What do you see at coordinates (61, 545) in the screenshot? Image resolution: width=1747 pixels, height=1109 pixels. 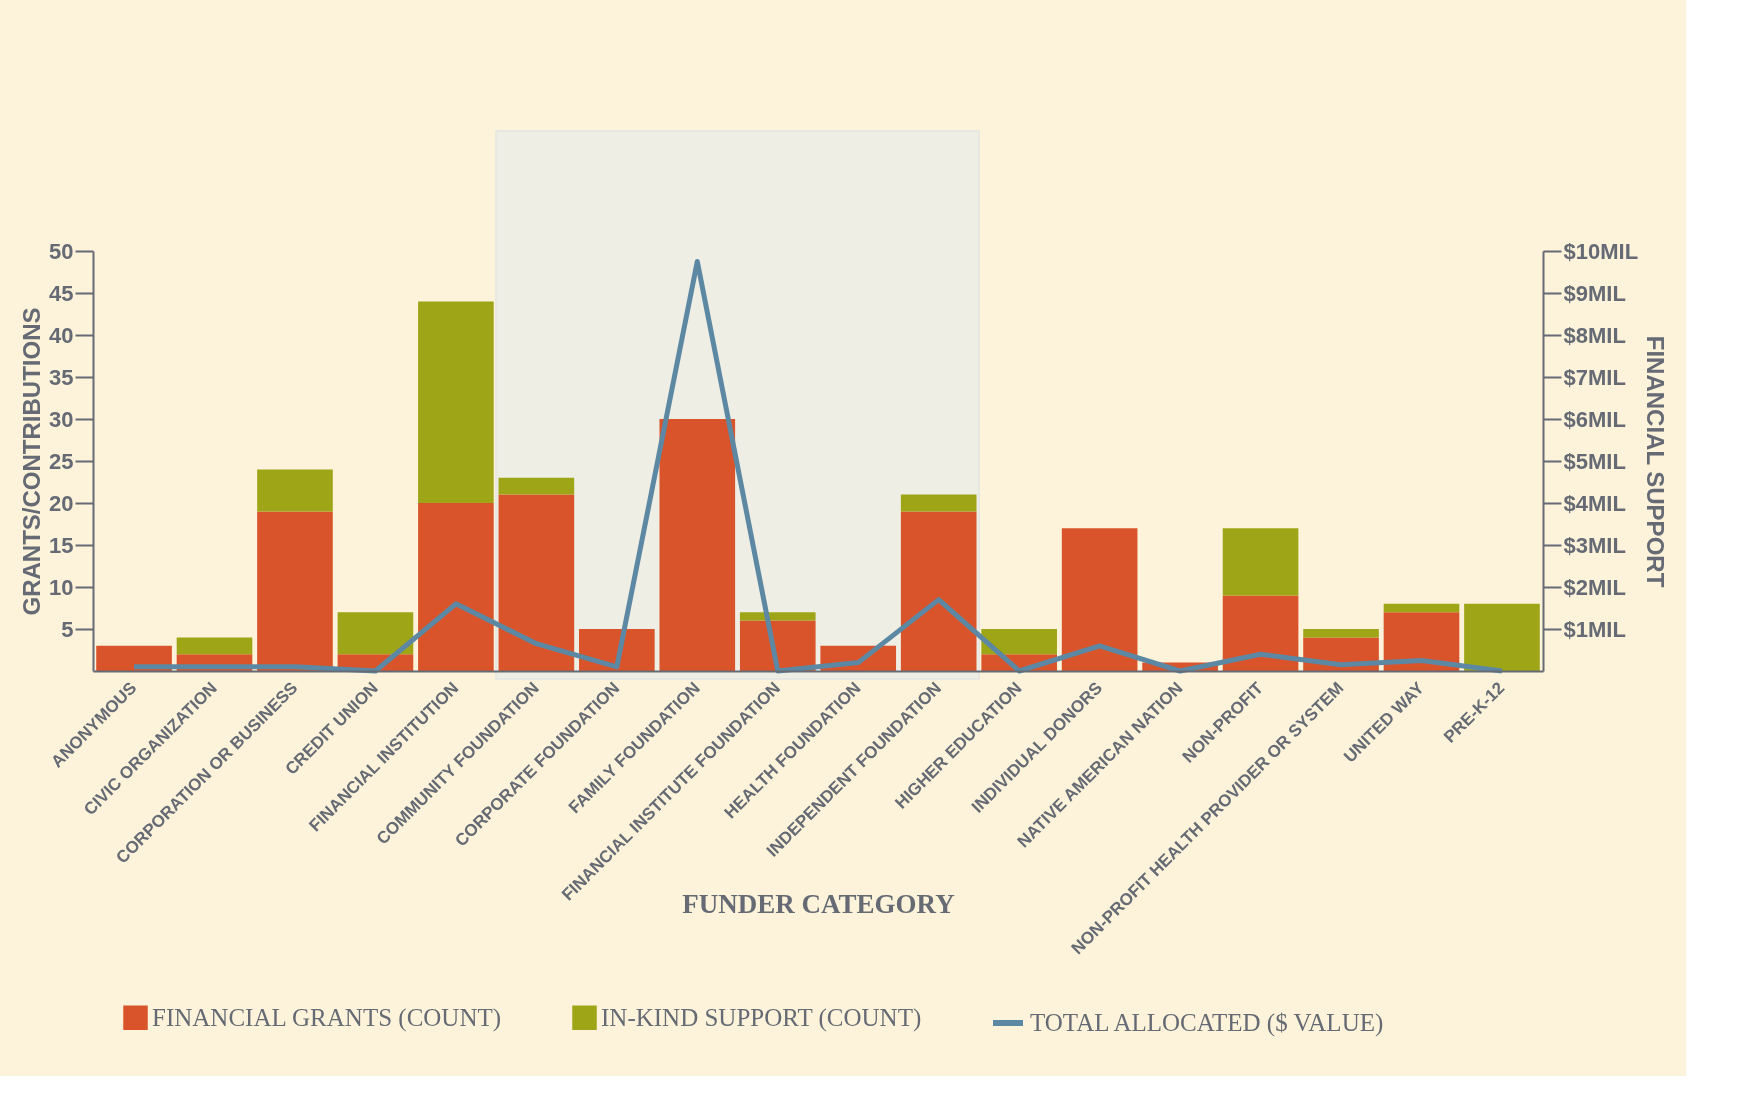 I see `y-tick-label: 15` at bounding box center [61, 545].